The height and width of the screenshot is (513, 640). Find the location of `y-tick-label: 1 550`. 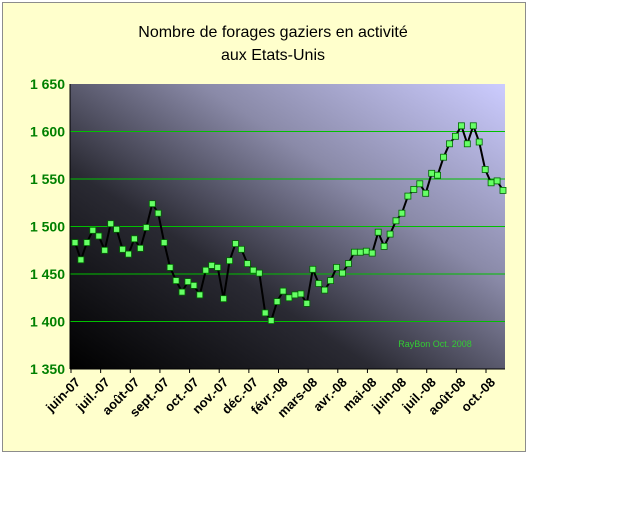

y-tick-label: 1 550 is located at coordinates (47, 179).